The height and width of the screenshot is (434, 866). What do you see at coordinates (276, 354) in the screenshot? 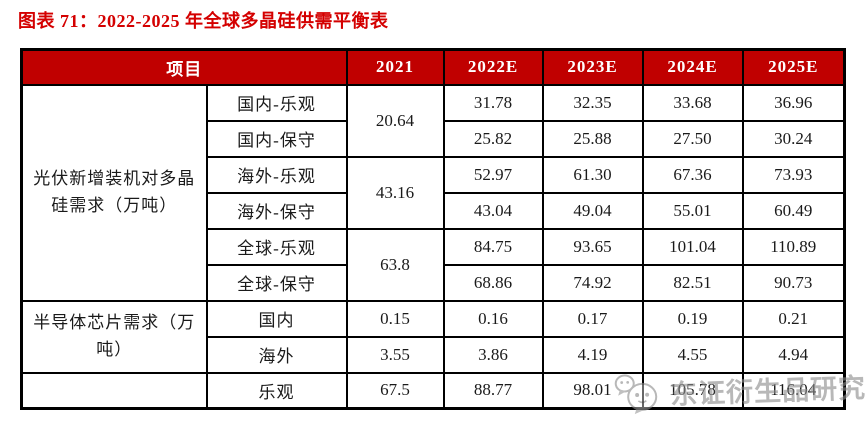
I see `row-label: 海外` at bounding box center [276, 354].